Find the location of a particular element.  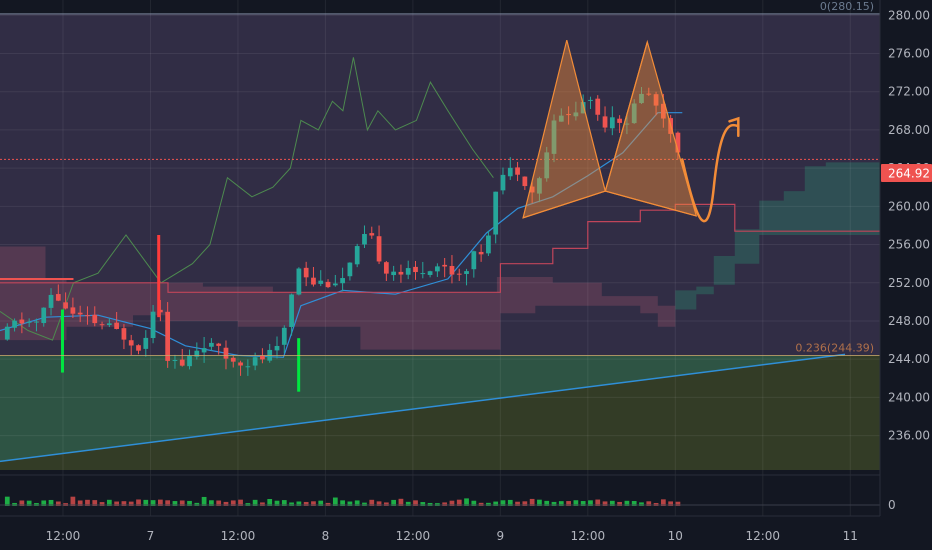

time-tick-label: 9 is located at coordinates (501, 536).